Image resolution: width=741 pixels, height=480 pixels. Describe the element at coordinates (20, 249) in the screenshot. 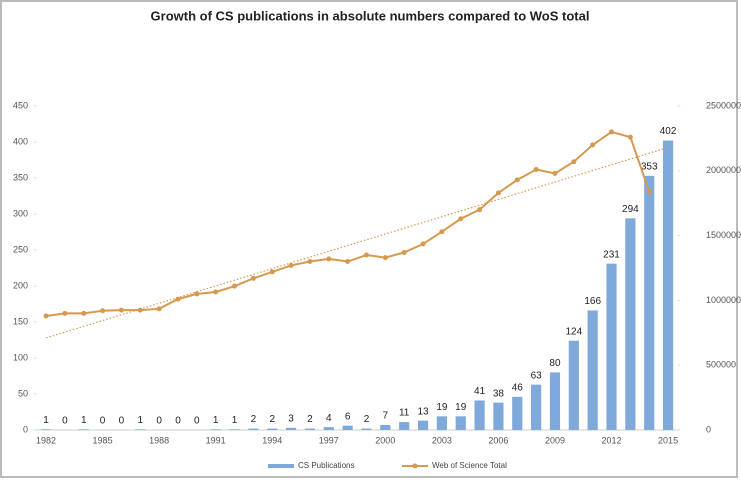

I see `y-tick-label: 250` at that location.